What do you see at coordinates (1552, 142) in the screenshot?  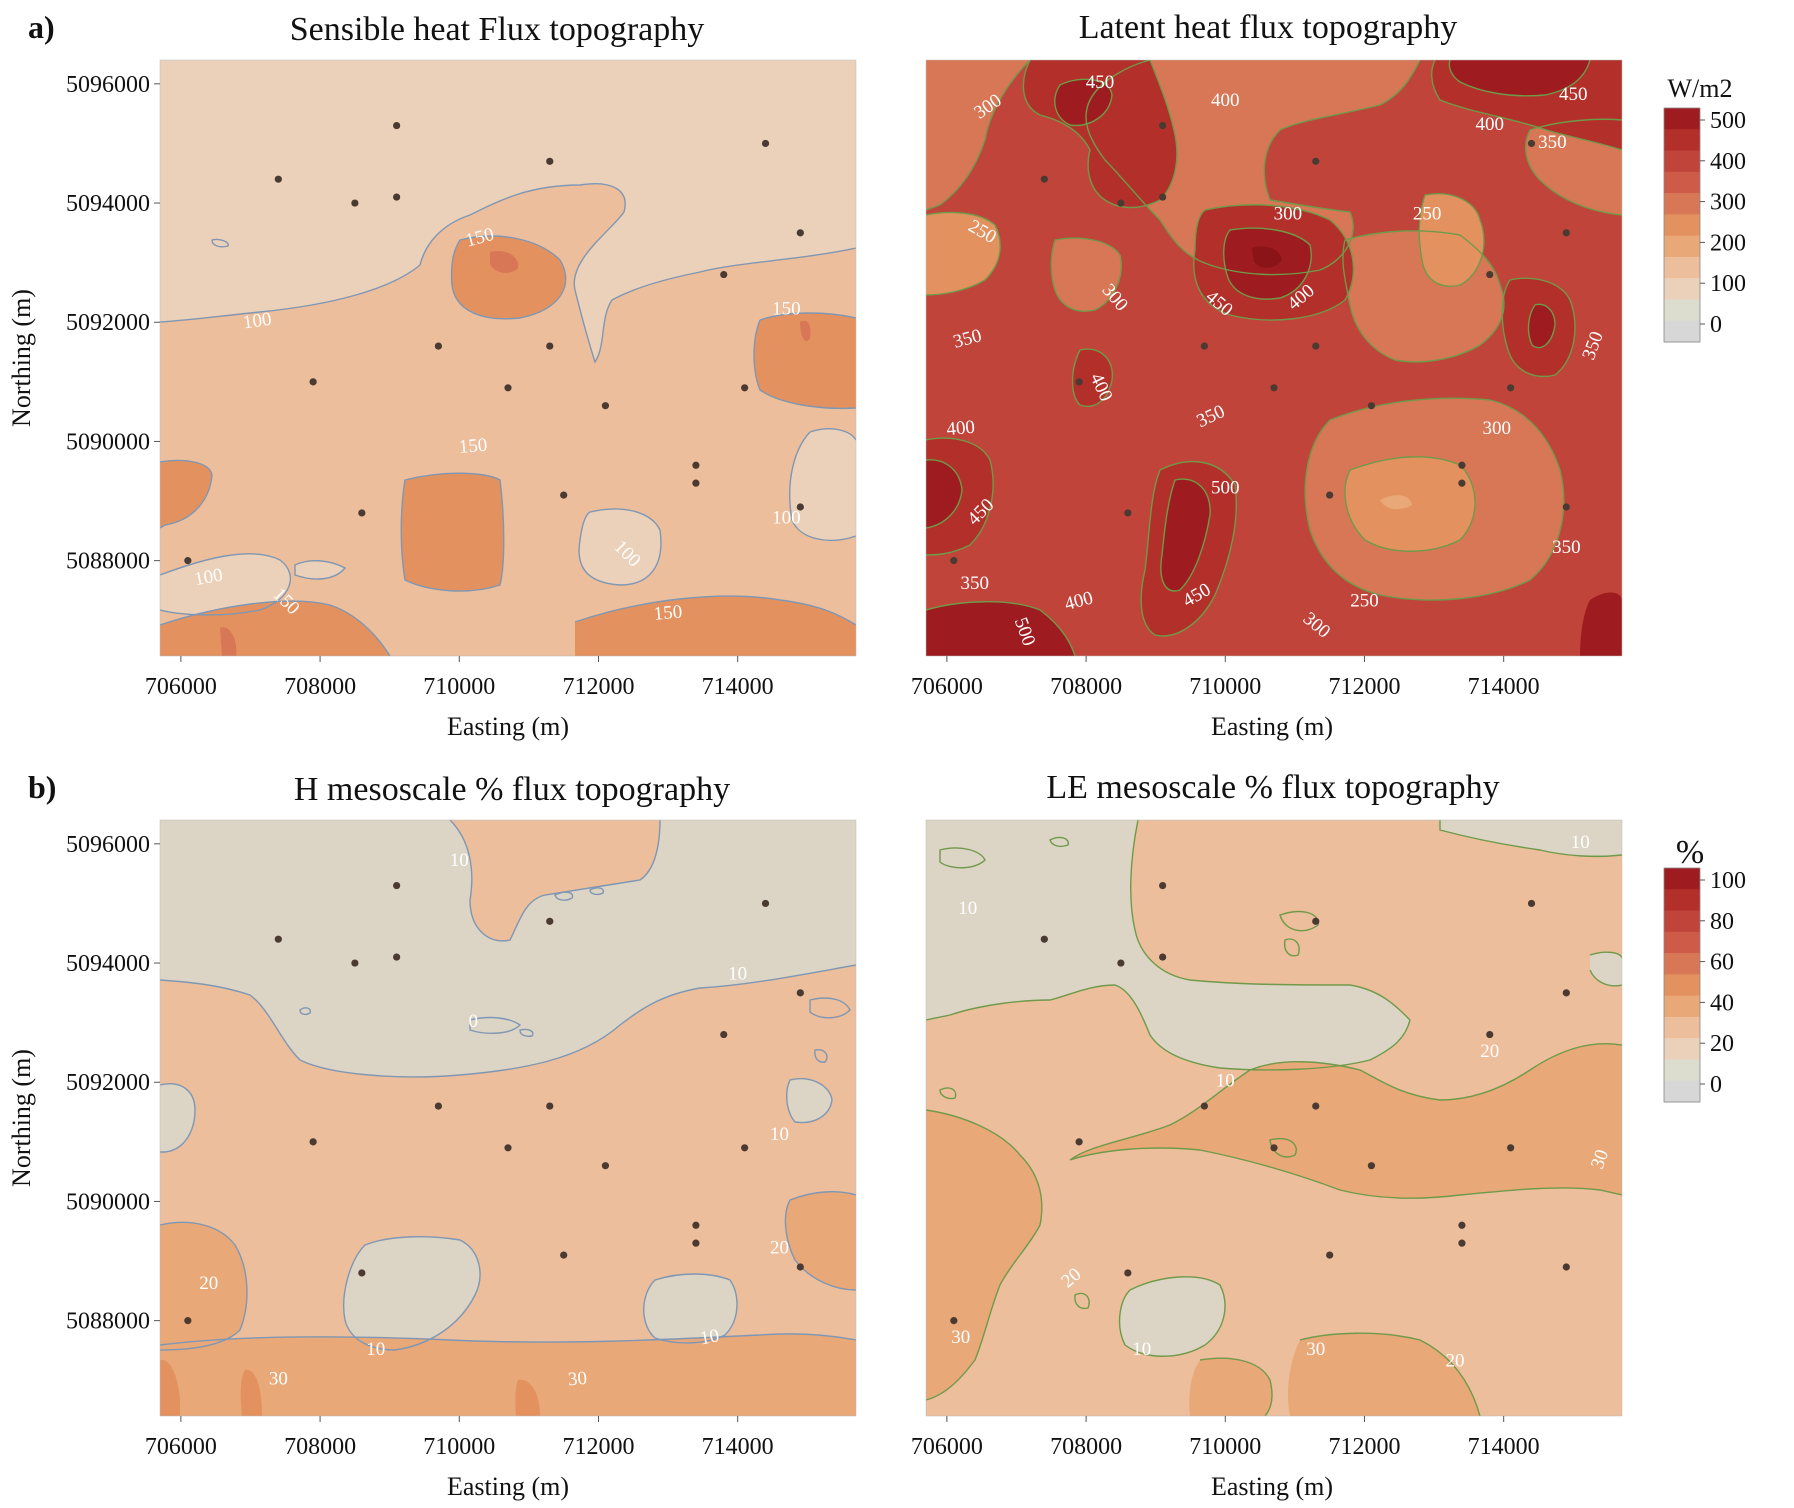 I see `contour-label: 350` at bounding box center [1552, 142].